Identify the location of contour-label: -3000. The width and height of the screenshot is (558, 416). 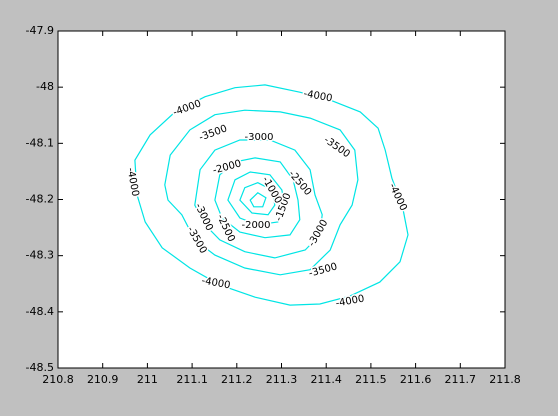
(258, 137).